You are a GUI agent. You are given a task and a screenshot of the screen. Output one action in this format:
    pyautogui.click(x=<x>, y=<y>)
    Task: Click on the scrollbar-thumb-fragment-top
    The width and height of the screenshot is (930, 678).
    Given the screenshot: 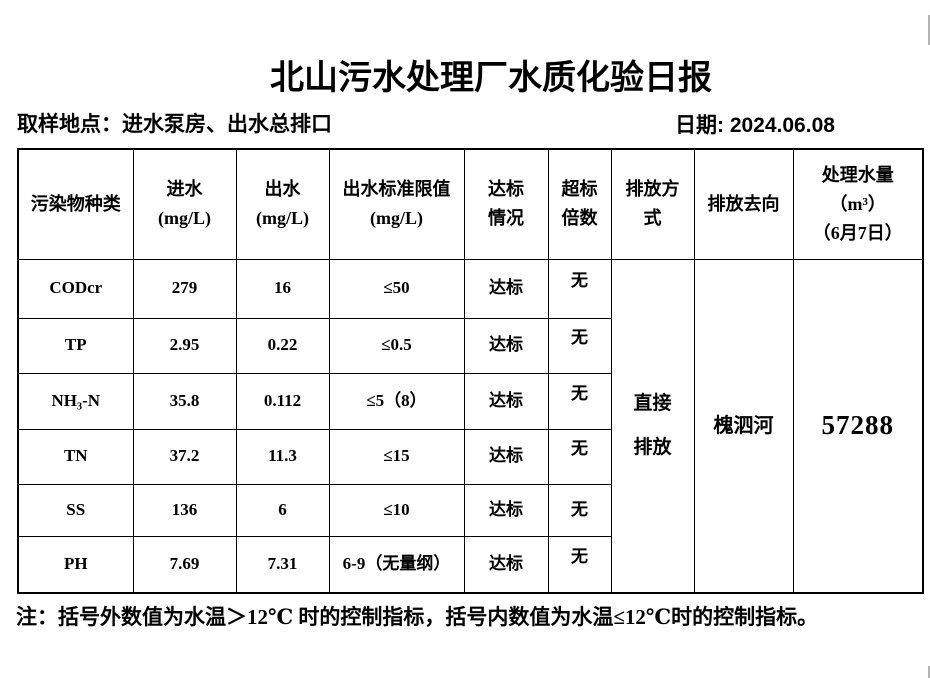 What is the action you would take?
    pyautogui.click(x=929, y=30)
    